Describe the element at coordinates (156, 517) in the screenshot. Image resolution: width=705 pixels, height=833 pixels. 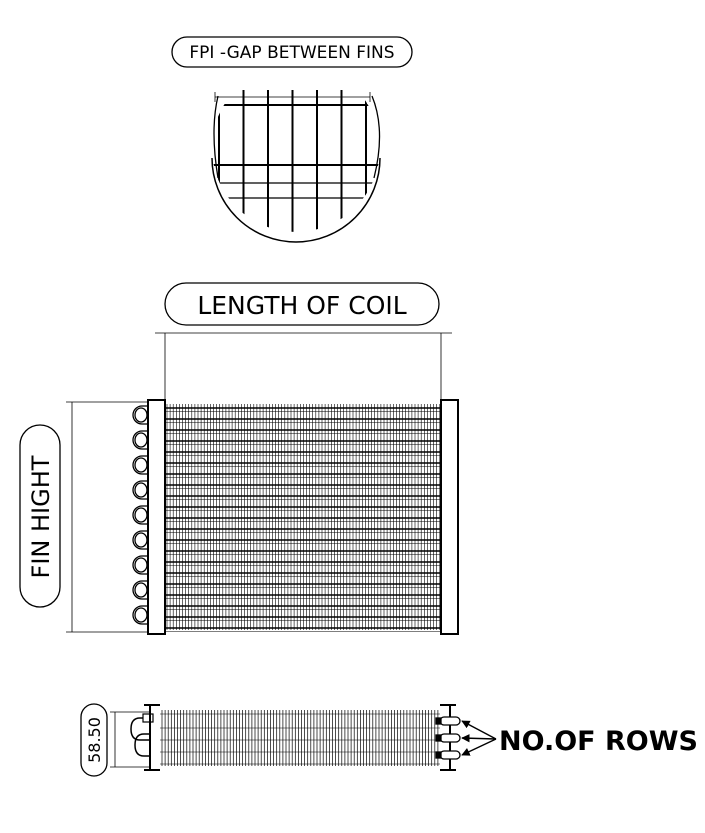
I see `left-end-plate` at that location.